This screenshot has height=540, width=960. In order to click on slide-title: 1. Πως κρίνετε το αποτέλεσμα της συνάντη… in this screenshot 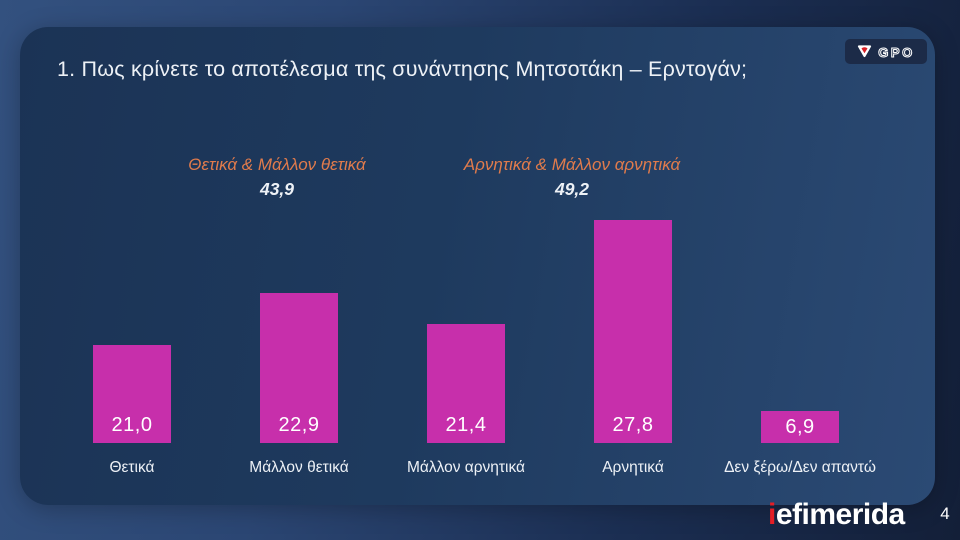, I will do `click(402, 69)`.